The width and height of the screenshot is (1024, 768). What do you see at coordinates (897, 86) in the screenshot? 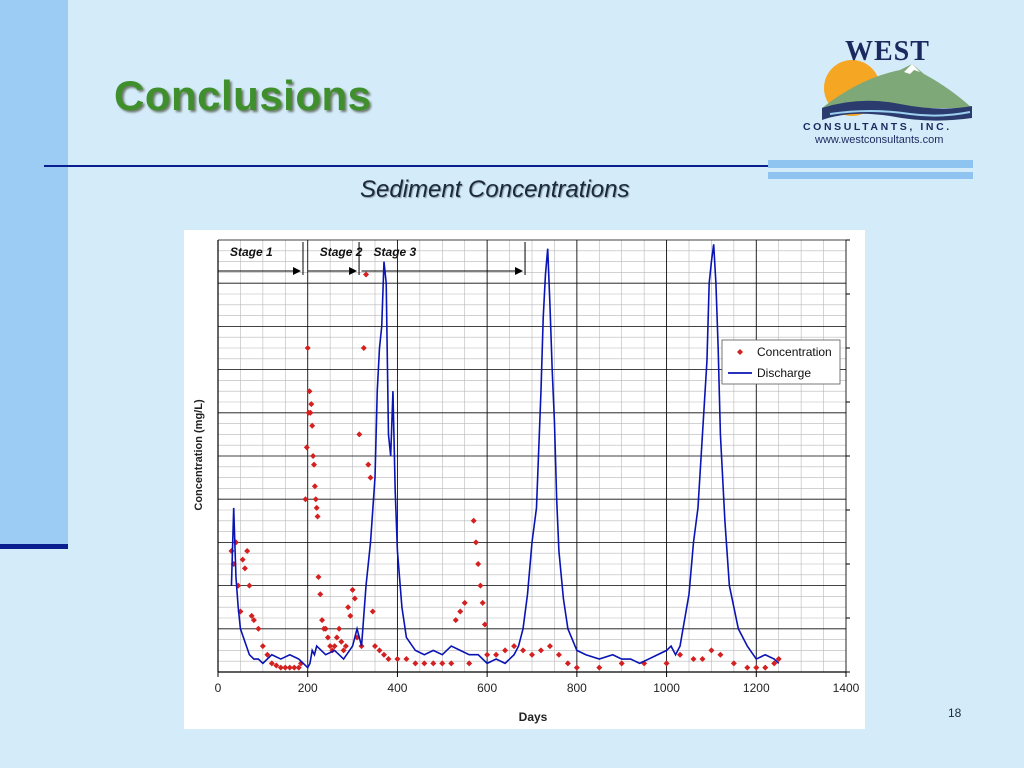
I see `mountain-icon` at bounding box center [897, 86].